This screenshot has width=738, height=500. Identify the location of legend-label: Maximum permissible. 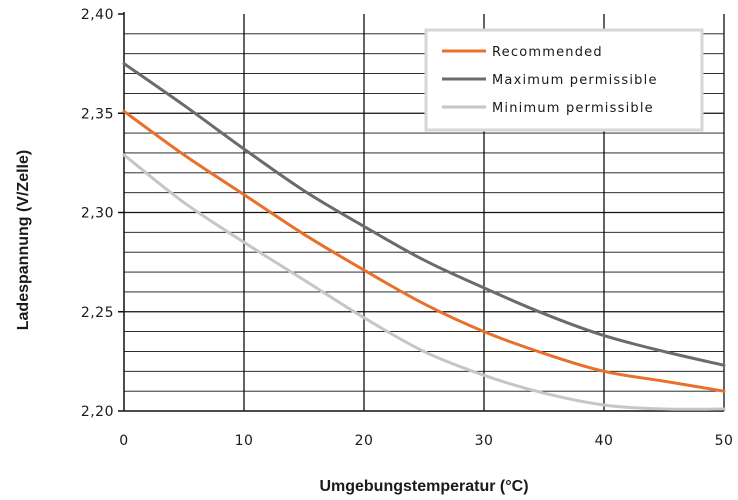
(575, 80).